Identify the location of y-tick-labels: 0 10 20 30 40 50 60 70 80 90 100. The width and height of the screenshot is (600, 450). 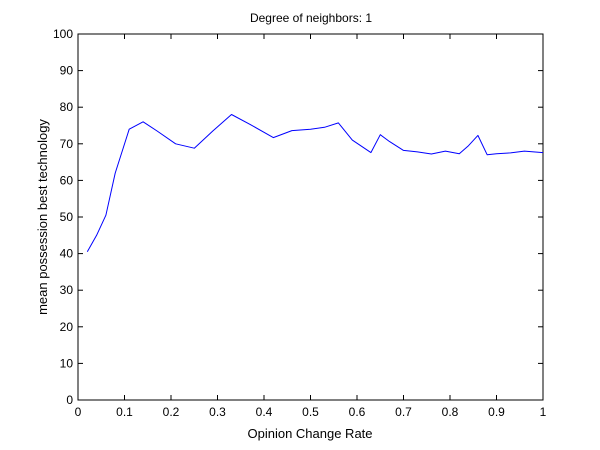
(63, 217).